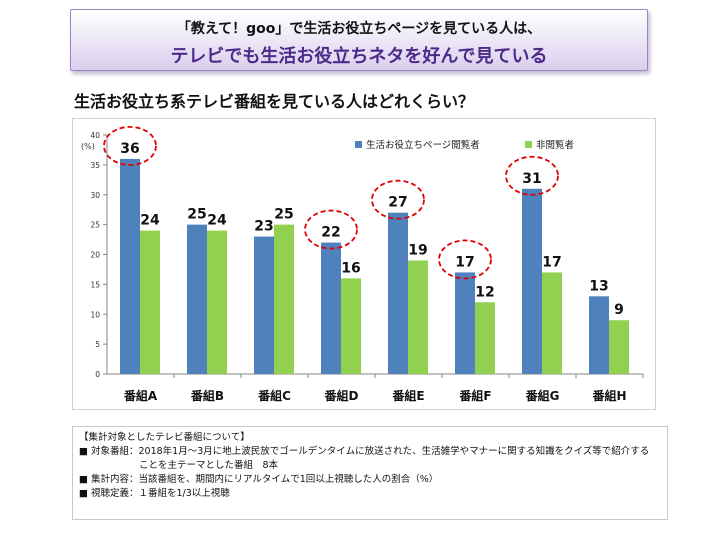 The width and height of the screenshot is (718, 540). What do you see at coordinates (129, 149) in the screenshot?
I see `data-label: 36` at bounding box center [129, 149].